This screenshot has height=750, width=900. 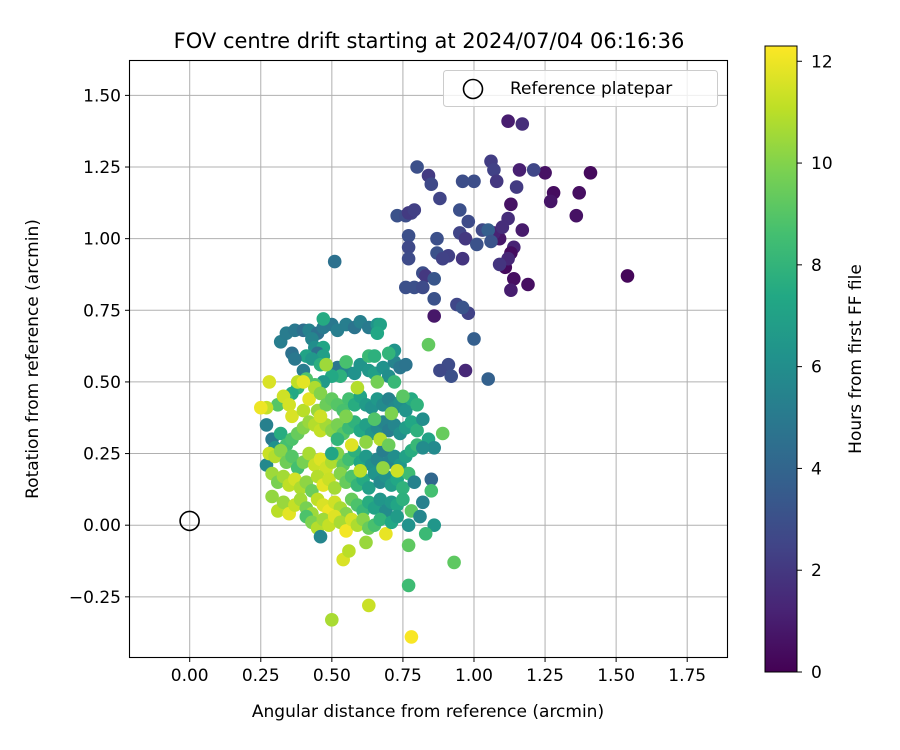 I want to click on legend: Reference platepar, so click(x=580, y=88).